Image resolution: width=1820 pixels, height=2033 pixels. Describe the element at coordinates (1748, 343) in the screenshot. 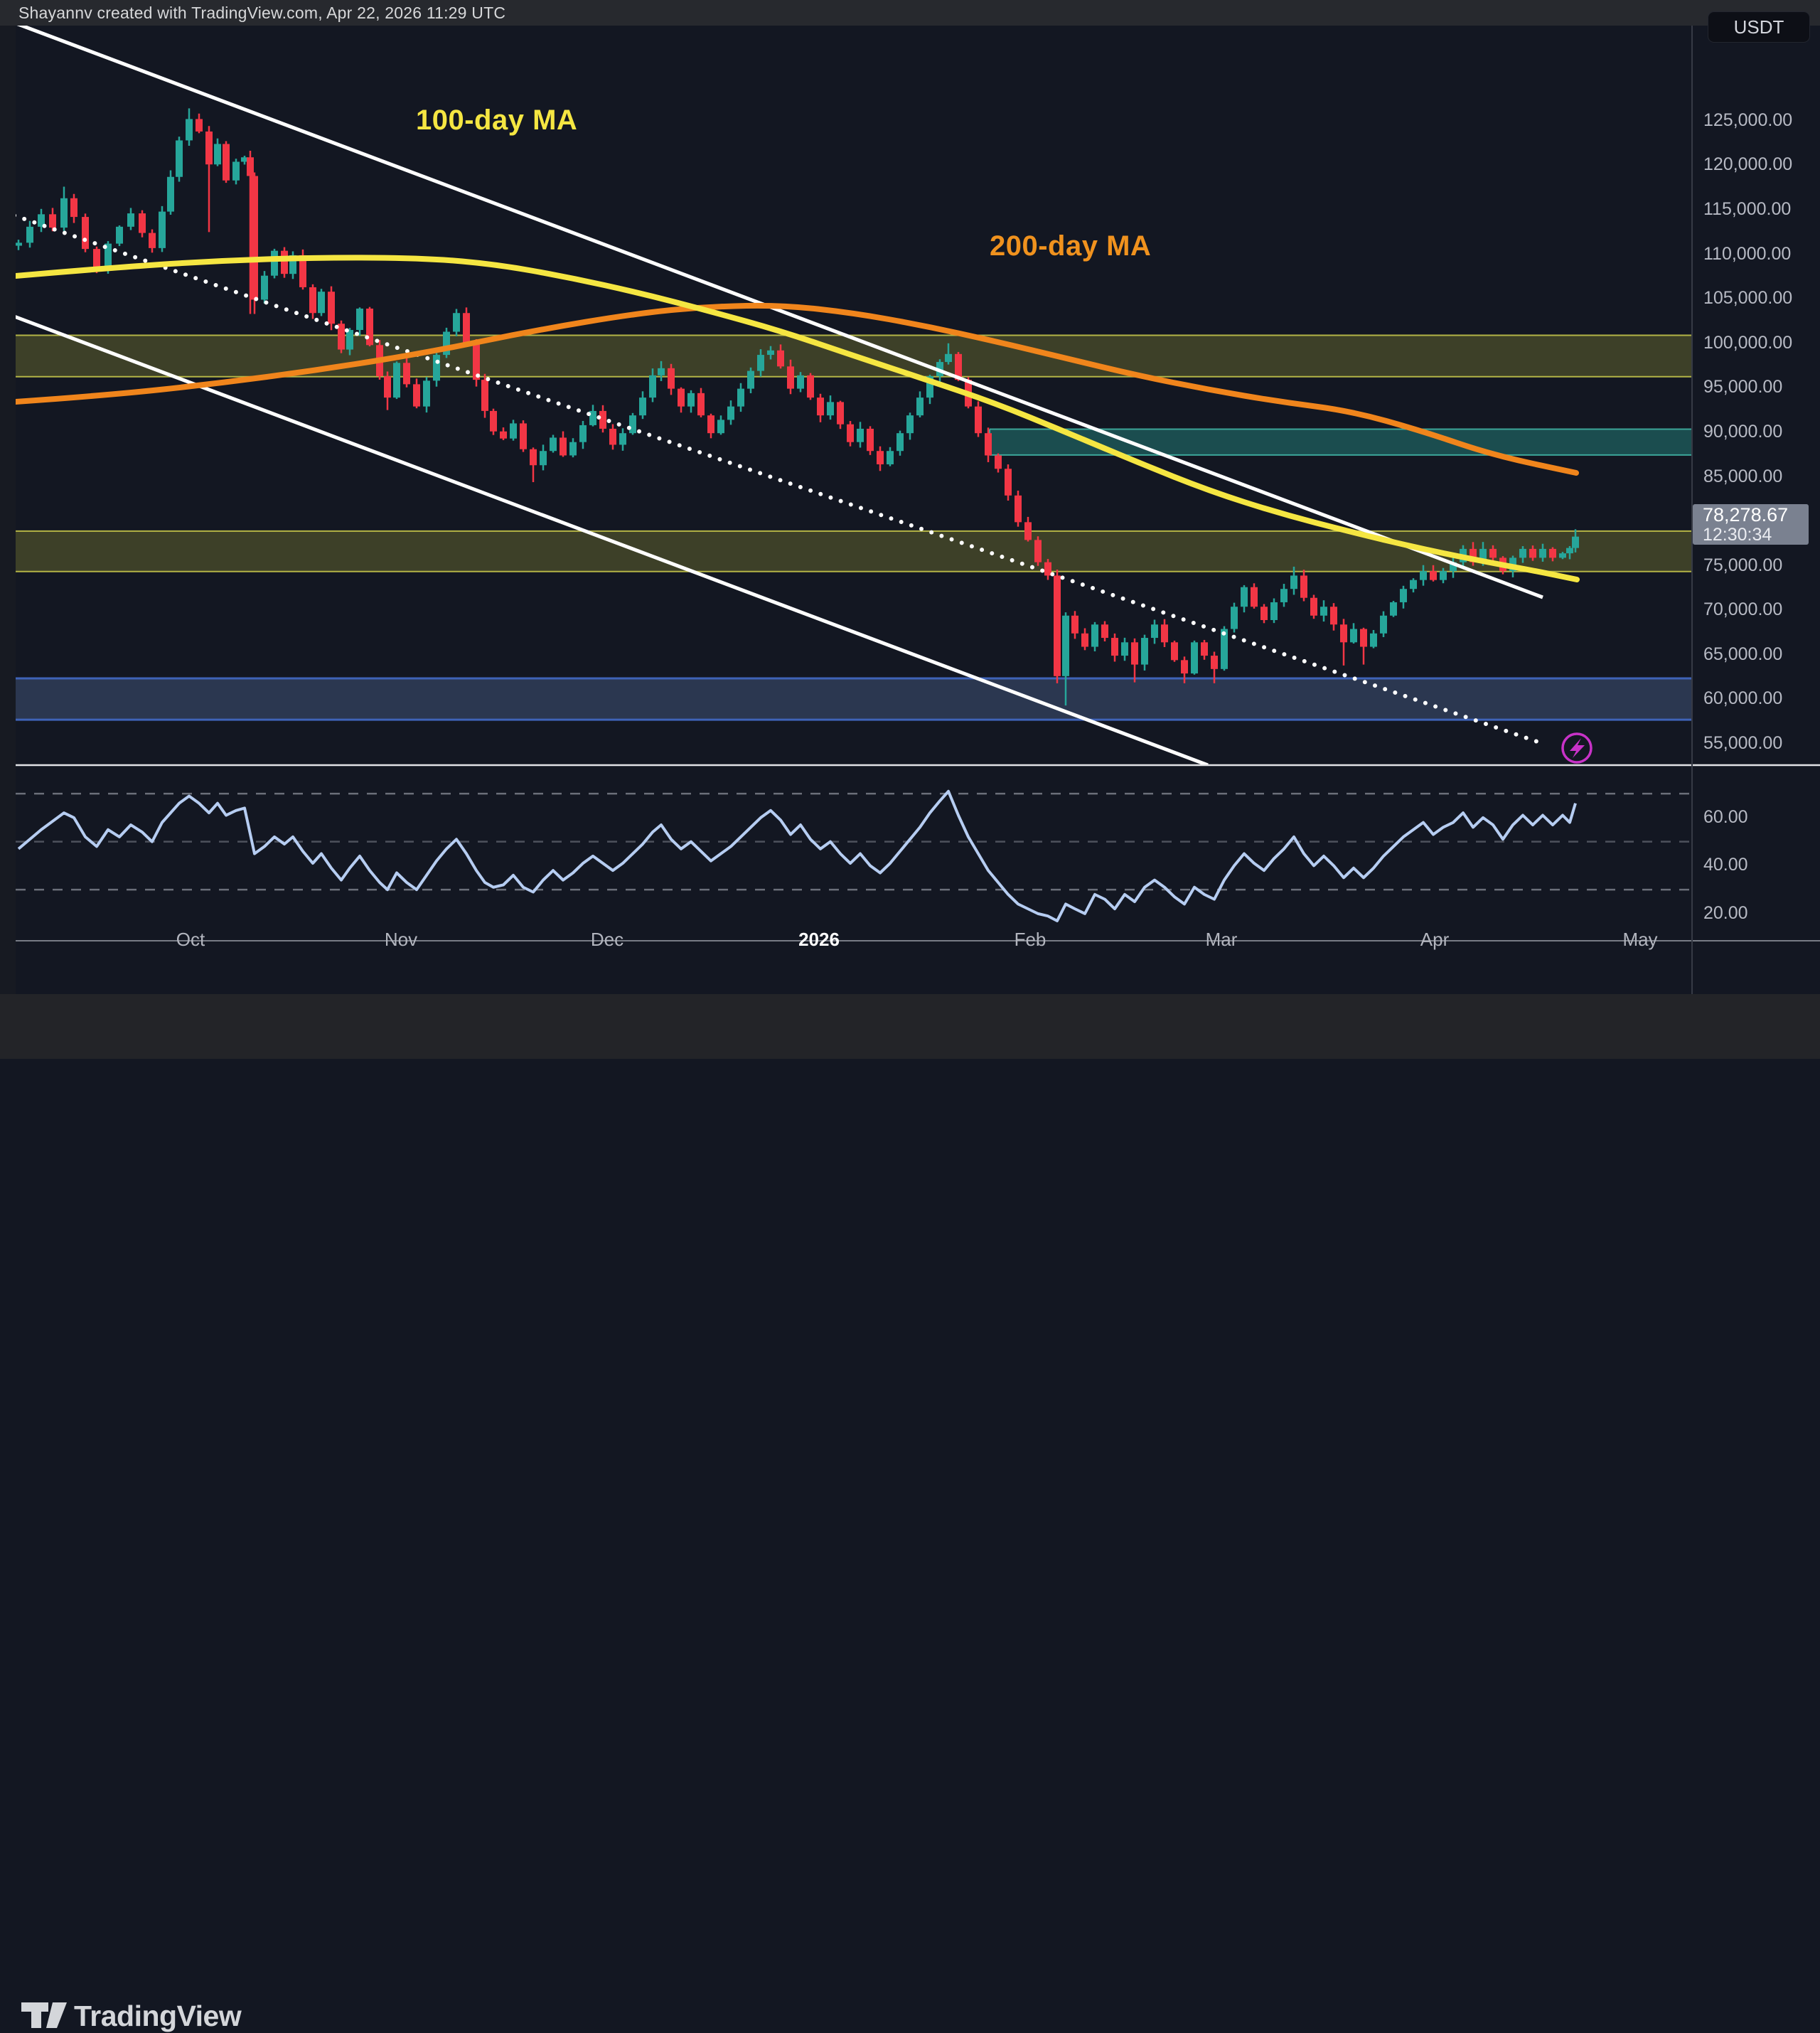

I see `price-tick-100000: 100,000.00` at that location.